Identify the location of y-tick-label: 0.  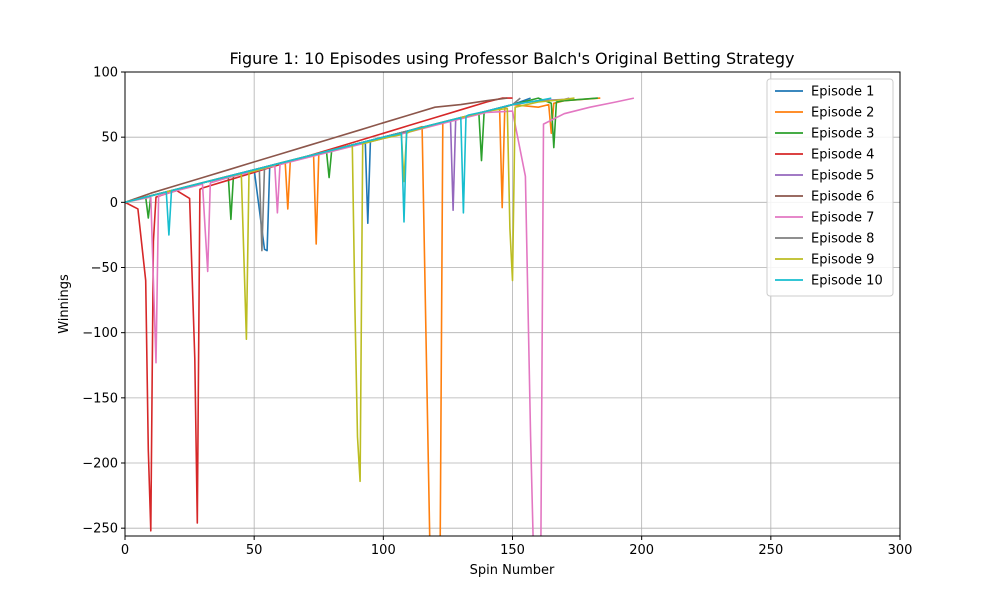
(114, 203).